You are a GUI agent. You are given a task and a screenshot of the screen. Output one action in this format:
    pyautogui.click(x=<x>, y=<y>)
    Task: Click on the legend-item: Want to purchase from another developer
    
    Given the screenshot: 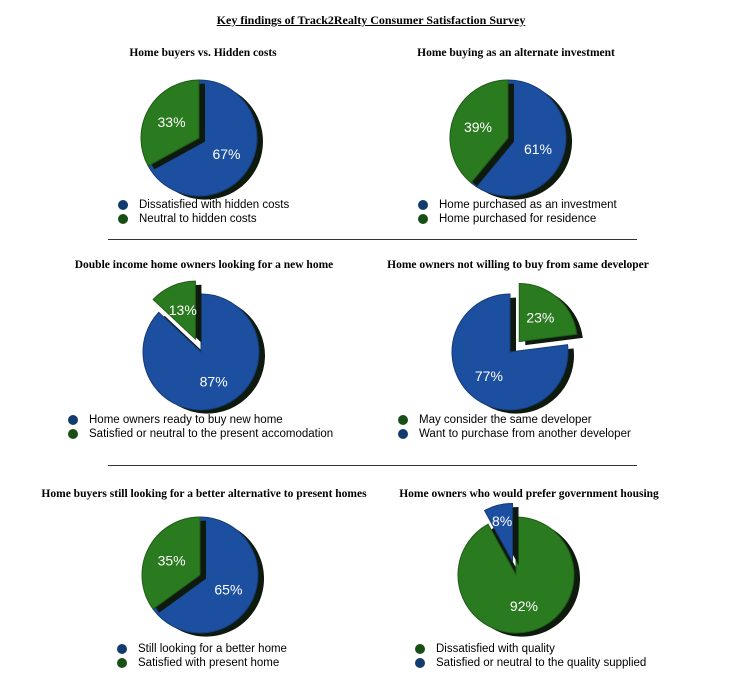 What is the action you would take?
    pyautogui.click(x=514, y=434)
    